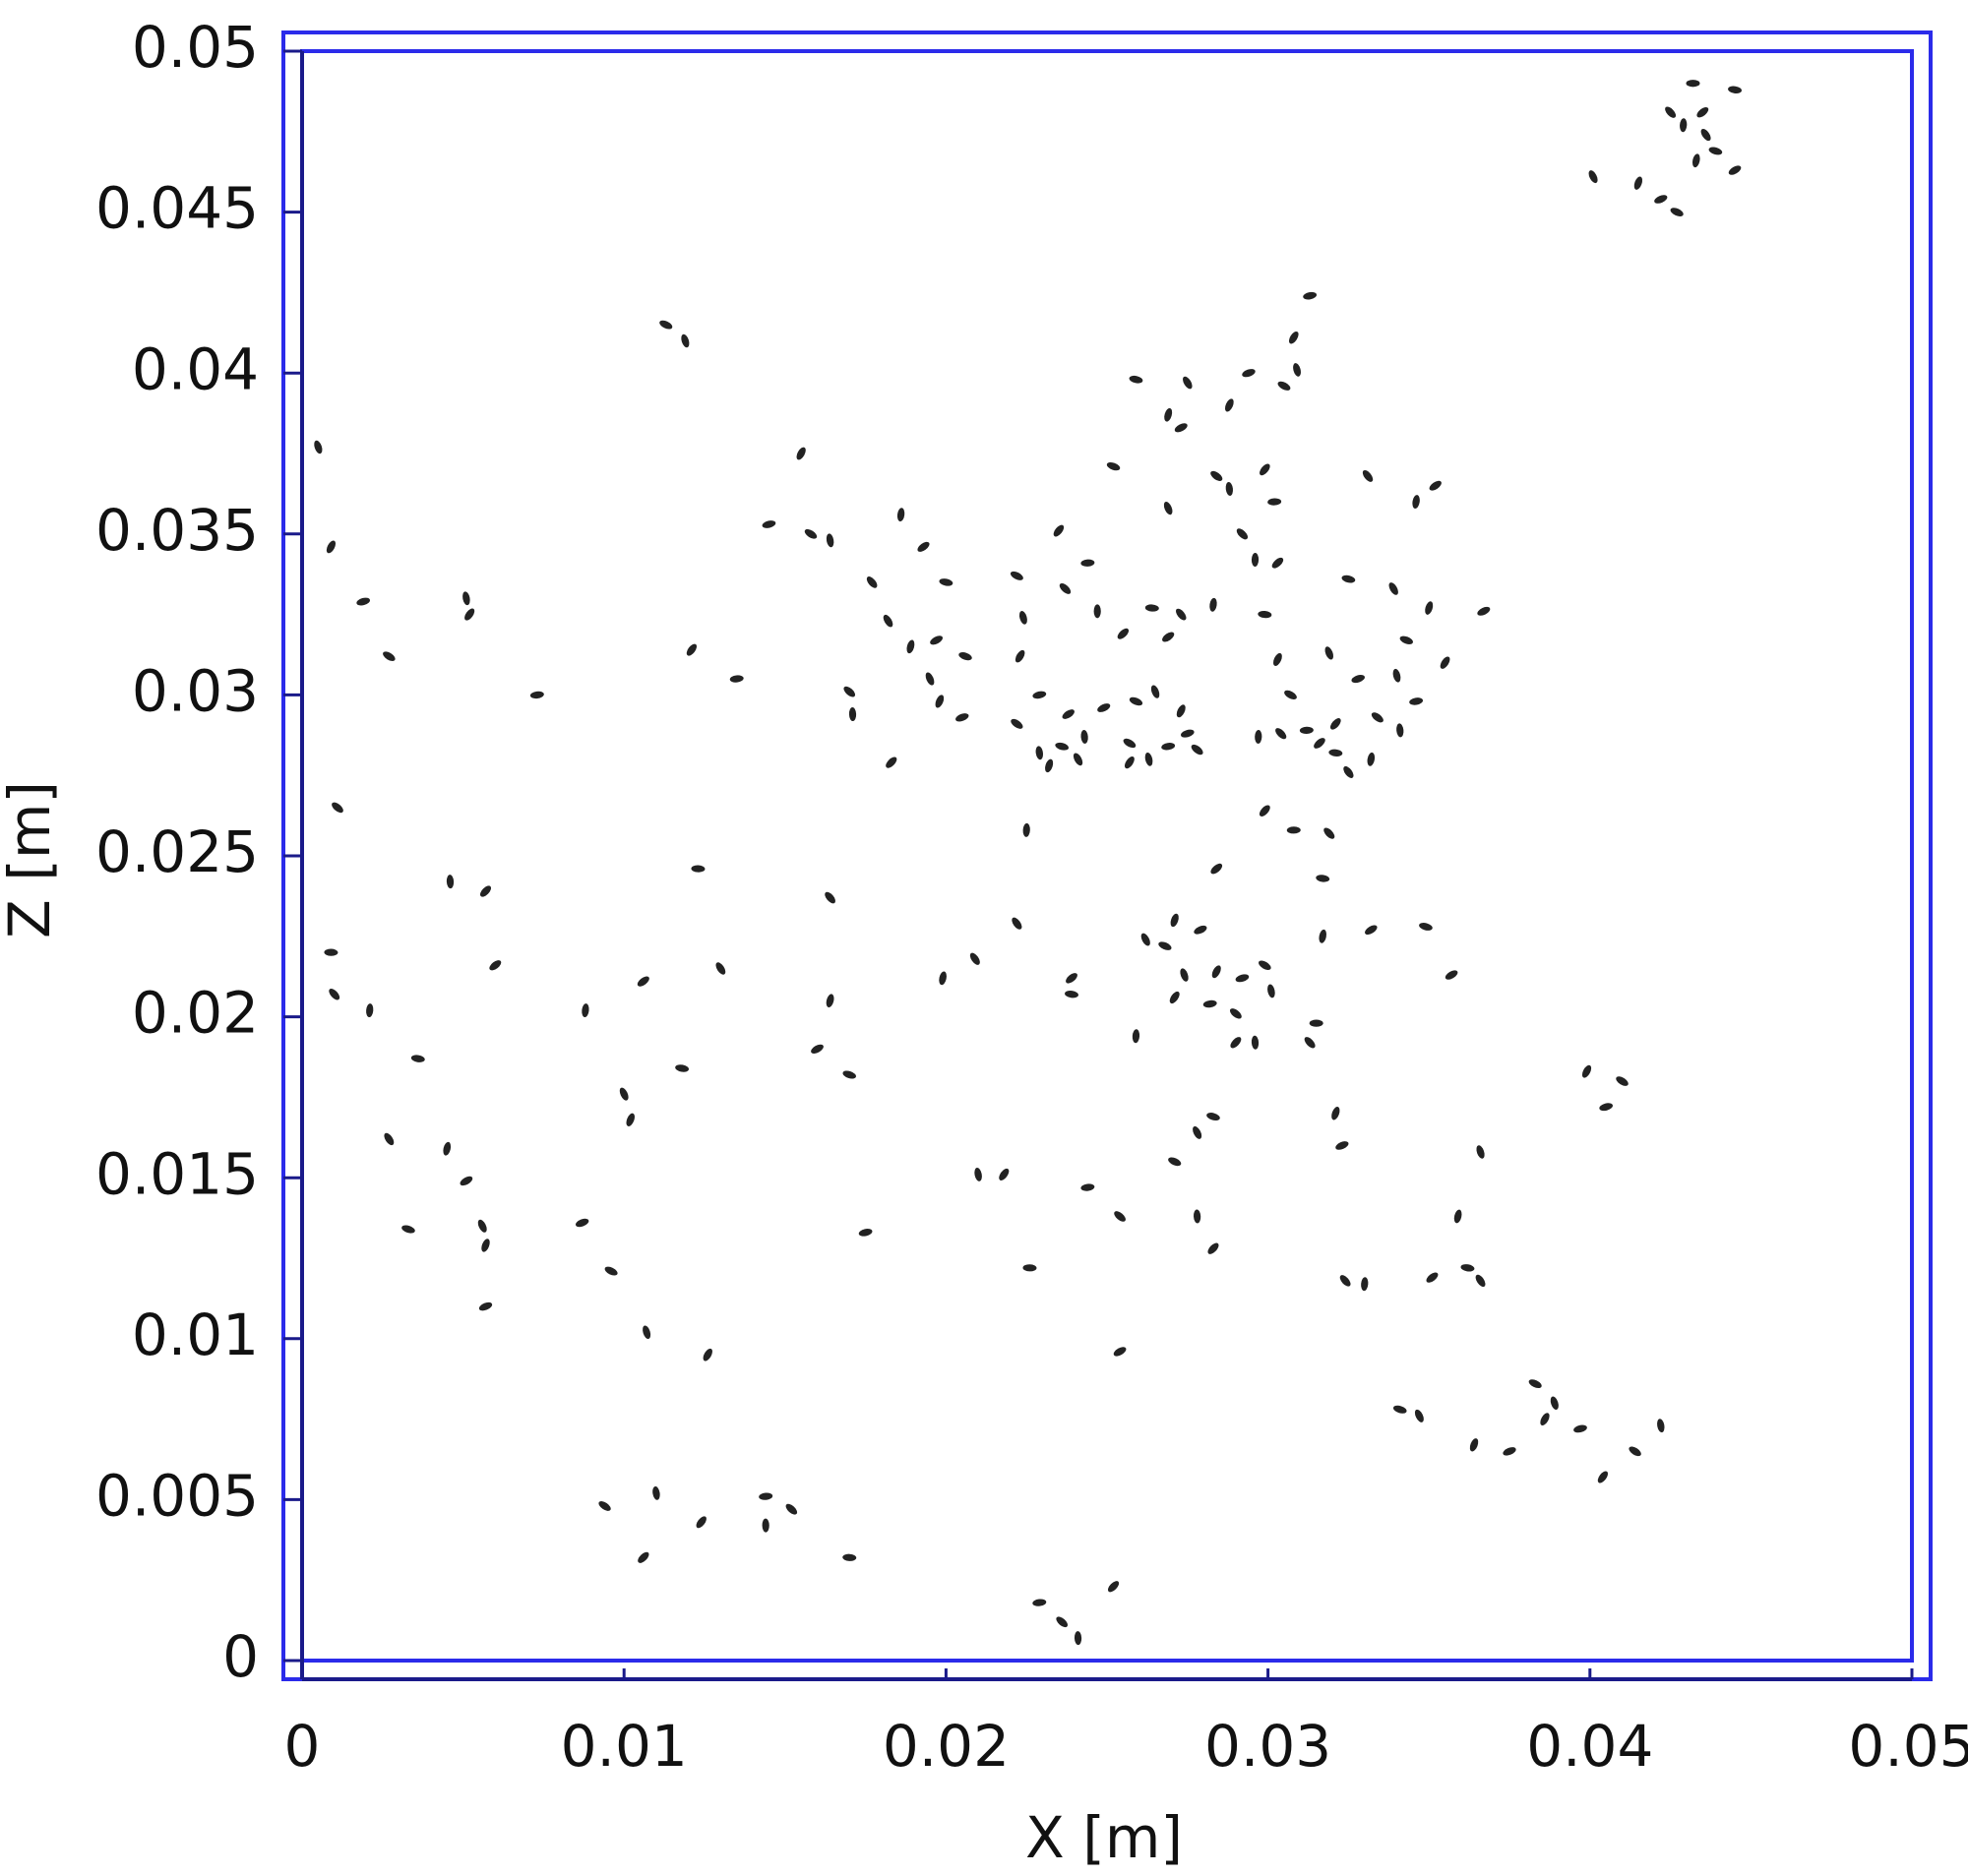 Image resolution: width=1968 pixels, height=1876 pixels. Describe the element at coordinates (32, 859) in the screenshot. I see `y-axis-label: Z [m]` at that location.